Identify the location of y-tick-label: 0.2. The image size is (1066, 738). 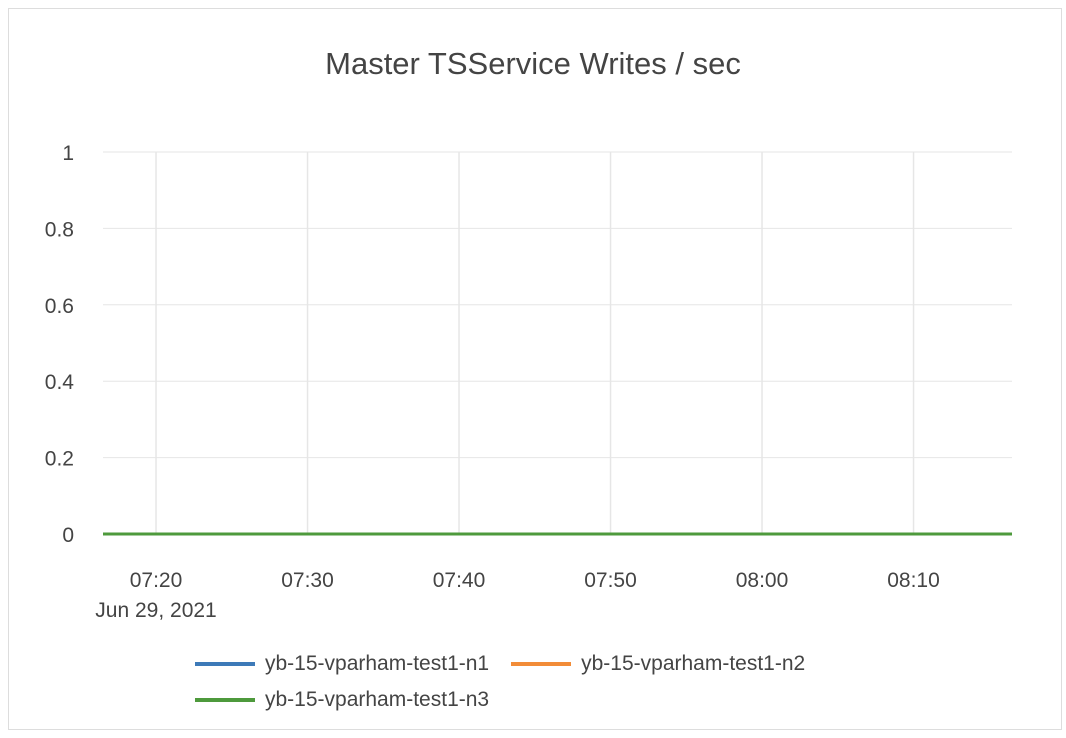
(59, 459).